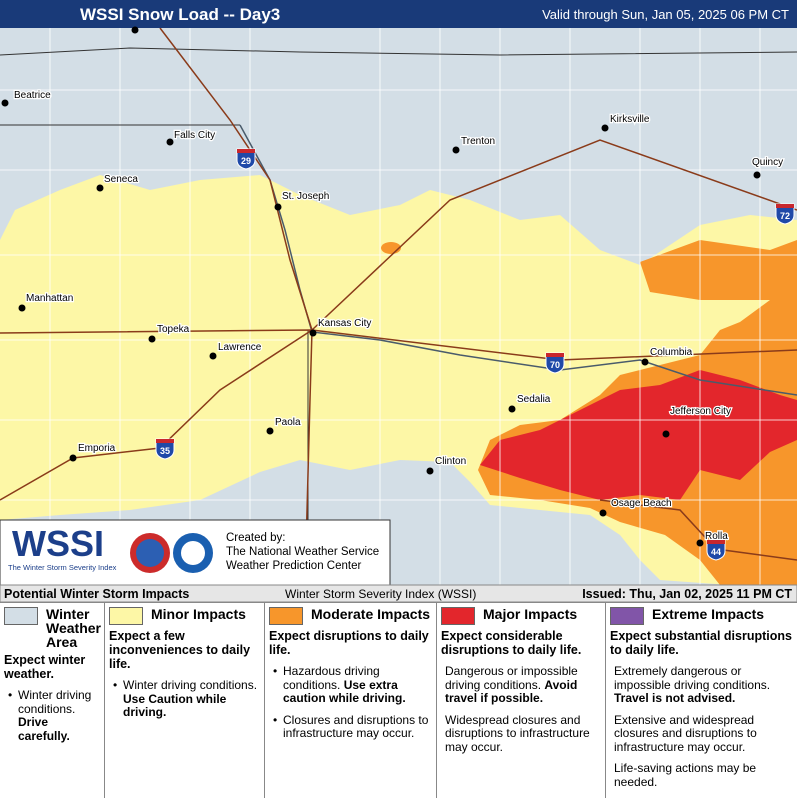 The image size is (797, 798). What do you see at coordinates (150, 553) in the screenshot?
I see `nws-logo` at bounding box center [150, 553].